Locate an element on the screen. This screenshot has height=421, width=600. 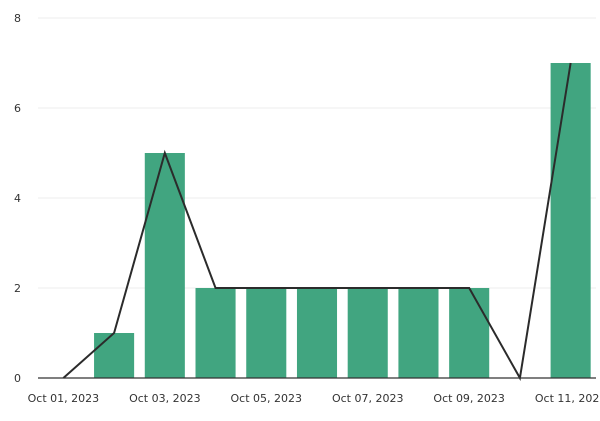
bar-oct-09-2023 is located at coordinates (469, 333).